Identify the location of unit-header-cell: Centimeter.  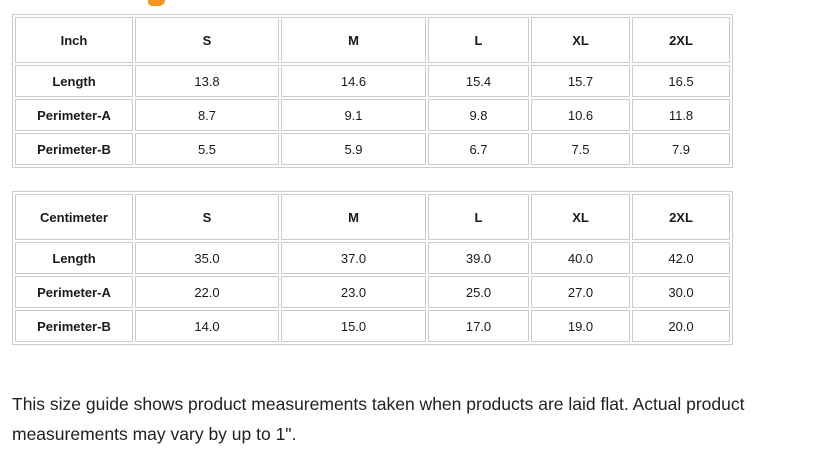
(74, 217).